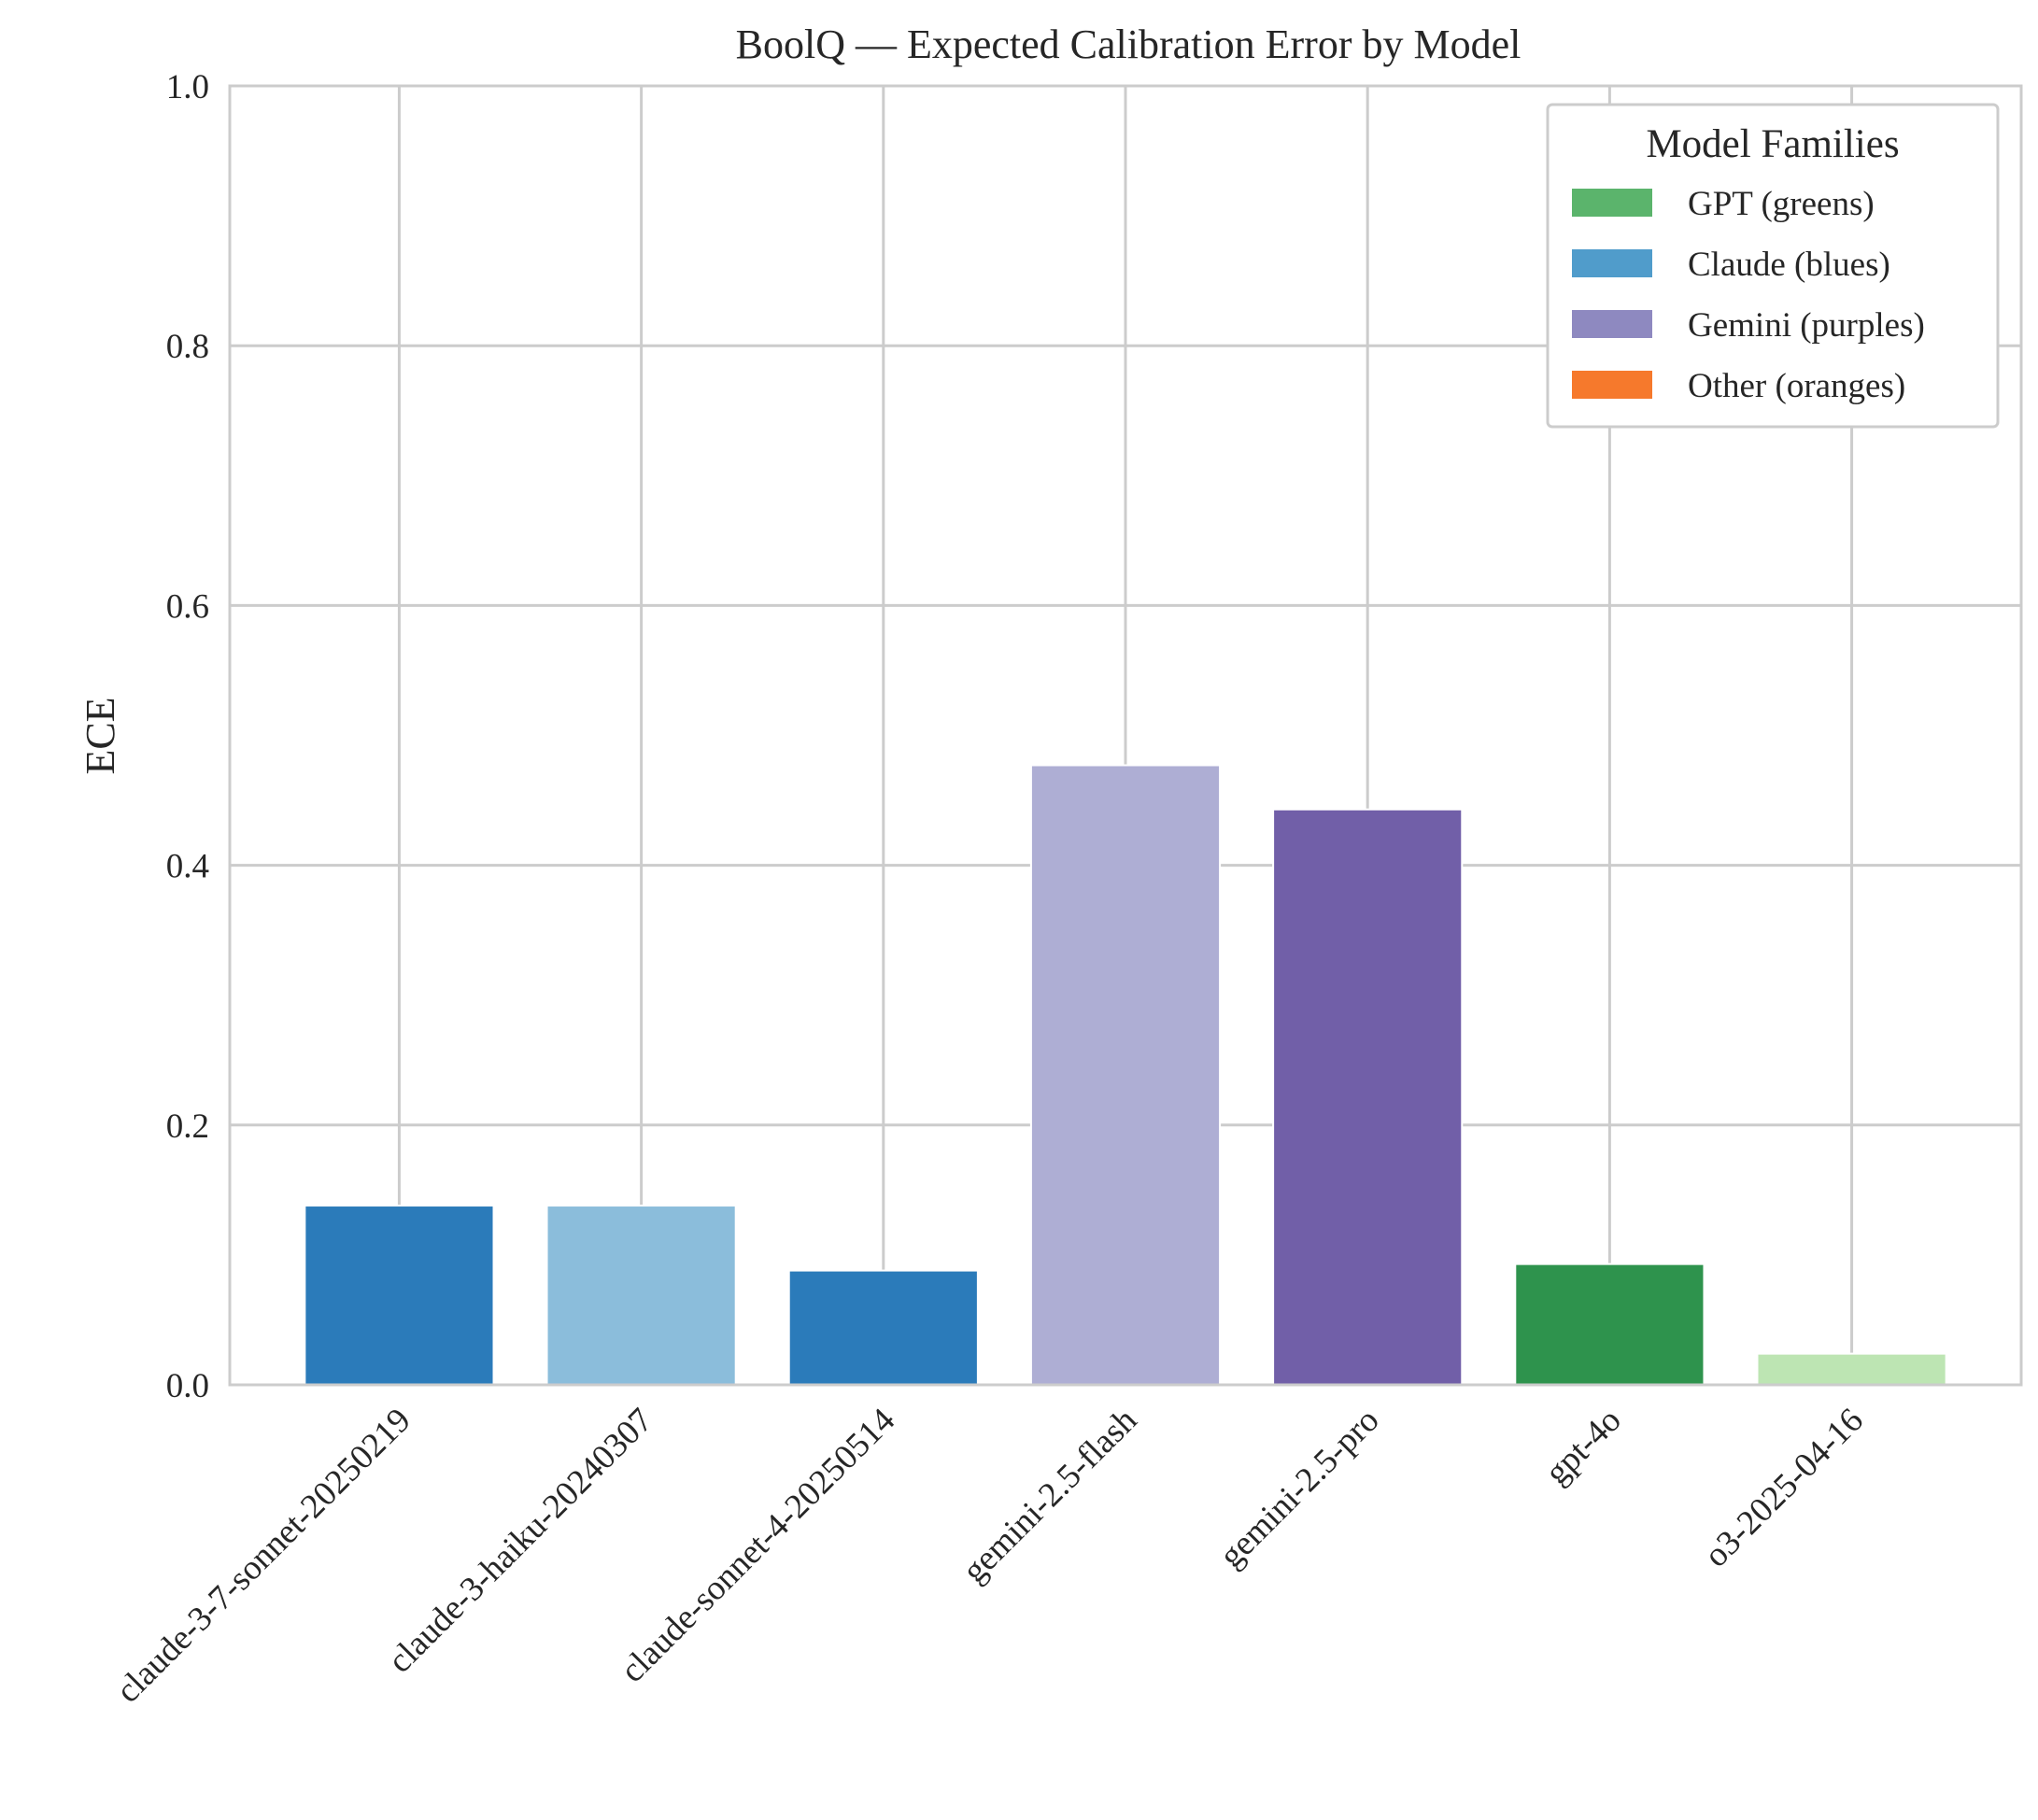 Image resolution: width=2038 pixels, height=1820 pixels. Describe the element at coordinates (1806, 325) in the screenshot. I see `legend-item-label: Gemini (purples)` at that location.